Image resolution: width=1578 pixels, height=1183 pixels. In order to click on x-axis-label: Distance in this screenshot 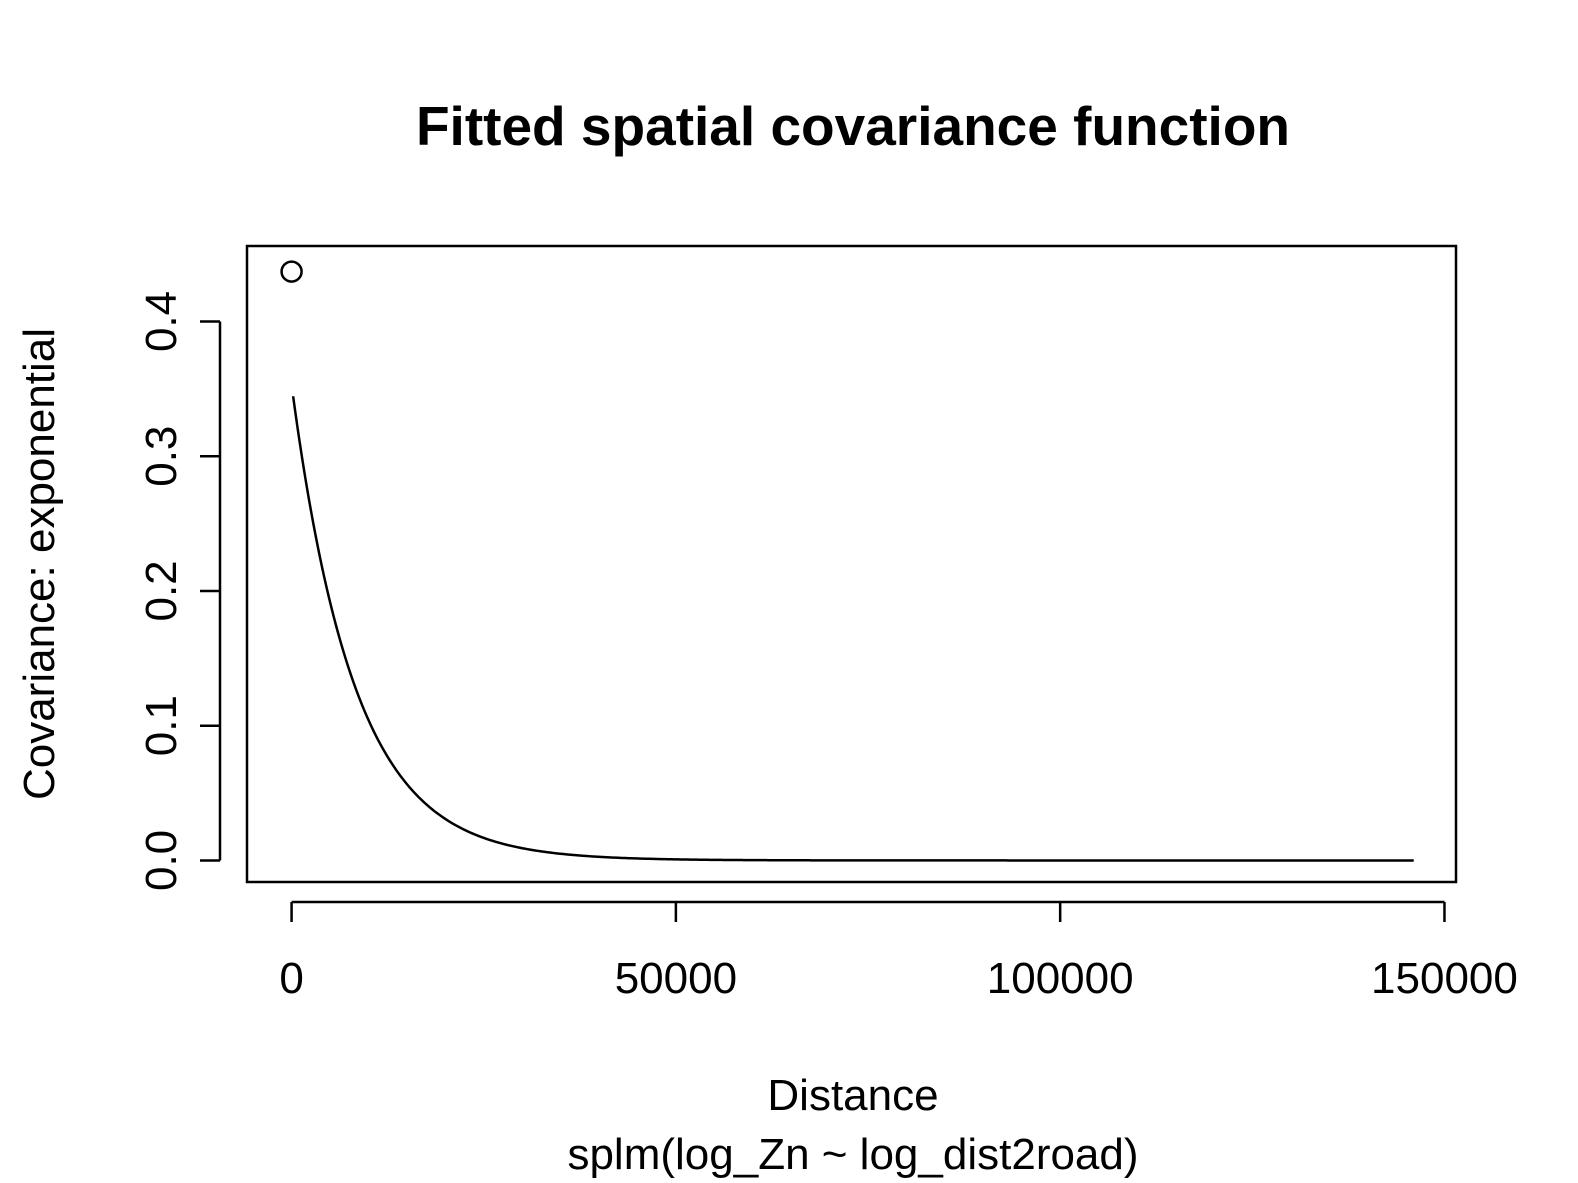, I will do `click(852, 1095)`.